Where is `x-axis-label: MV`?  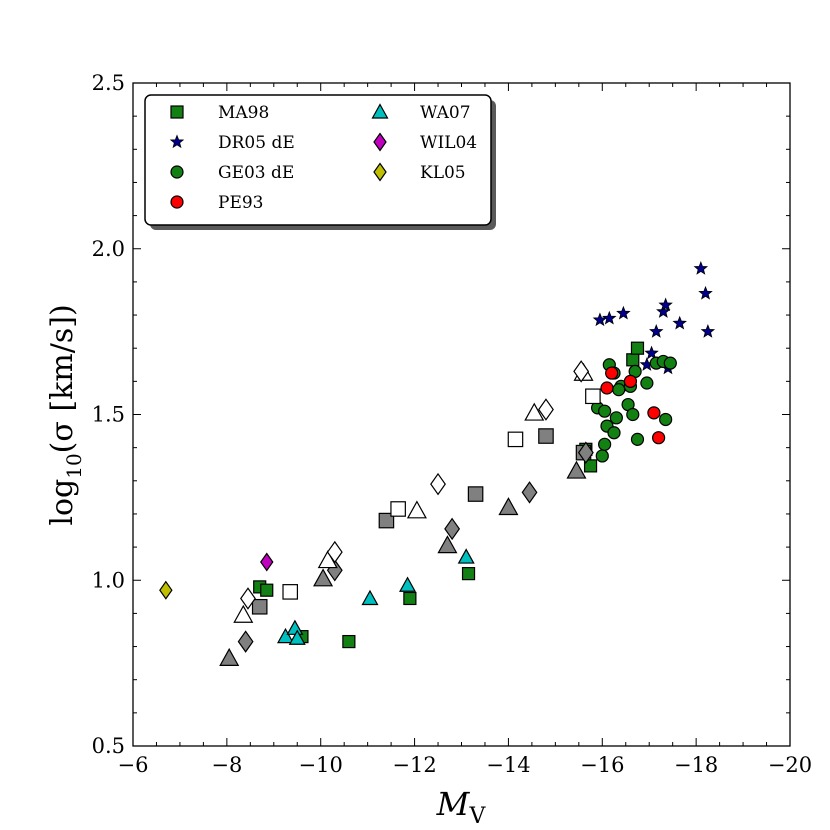 x-axis-label: MV is located at coordinates (461, 807).